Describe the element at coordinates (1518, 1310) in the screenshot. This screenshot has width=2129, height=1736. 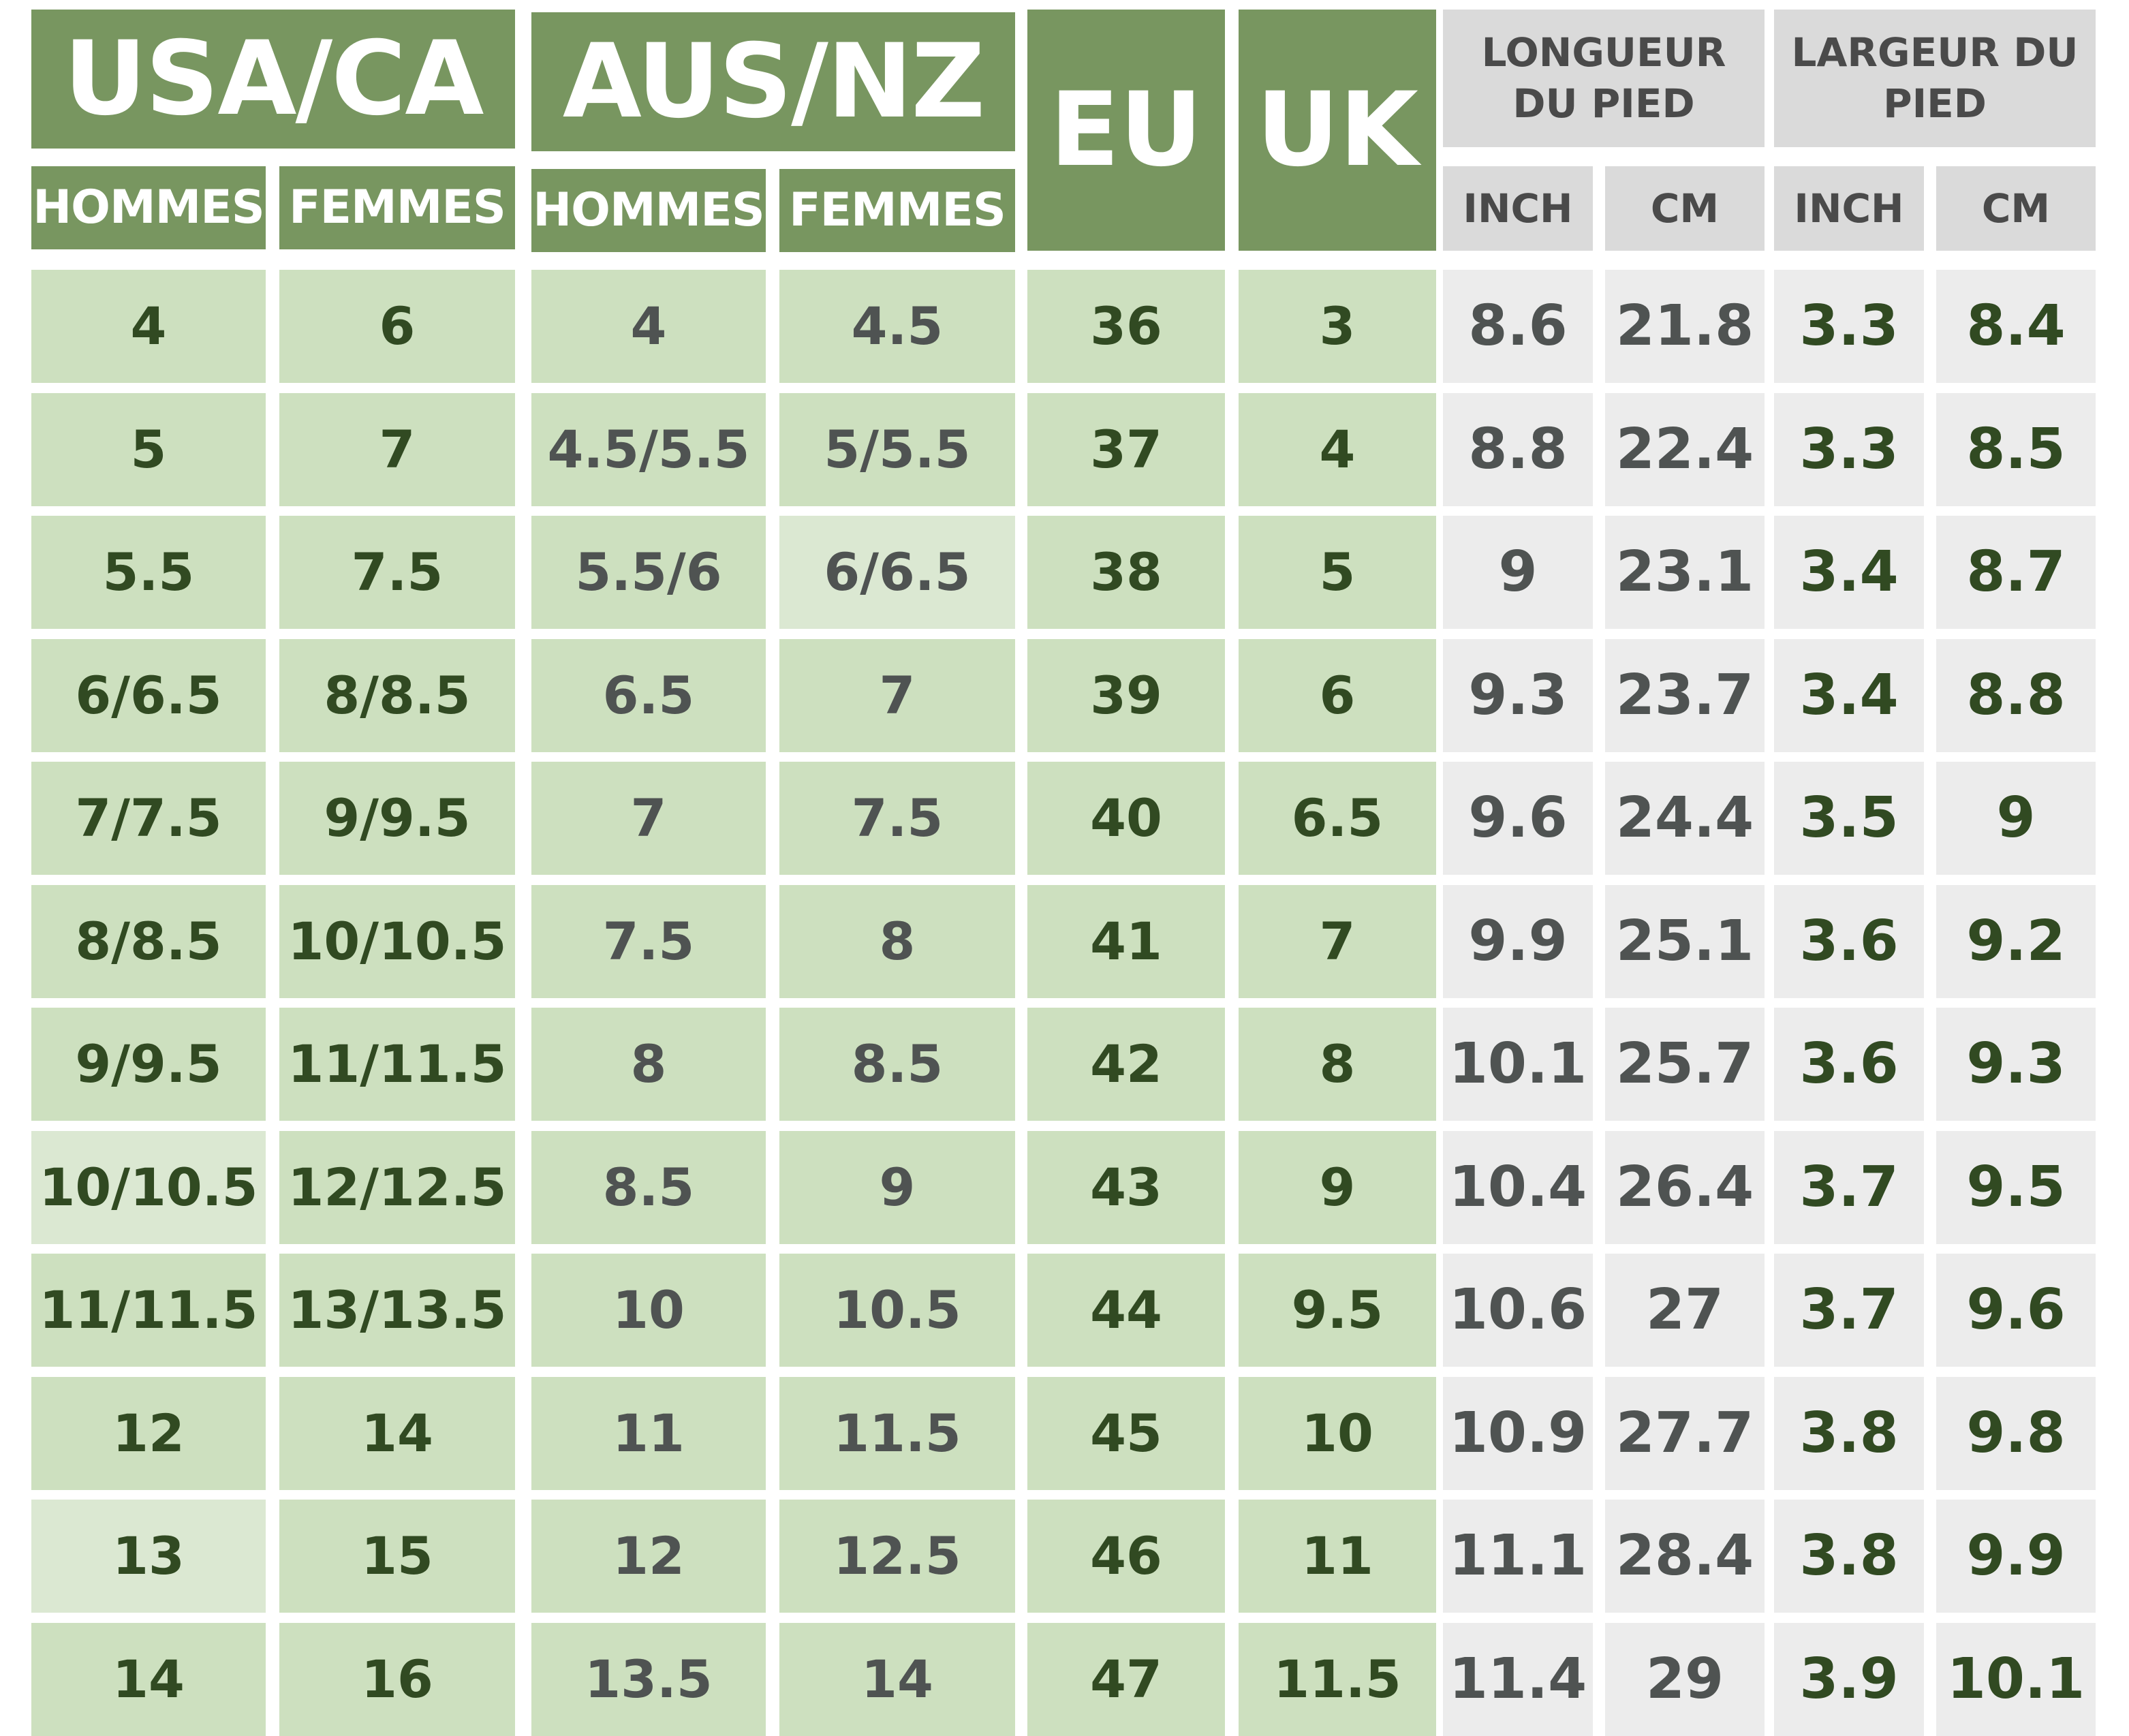
I see `cell-longueur-inch: 10.6` at that location.